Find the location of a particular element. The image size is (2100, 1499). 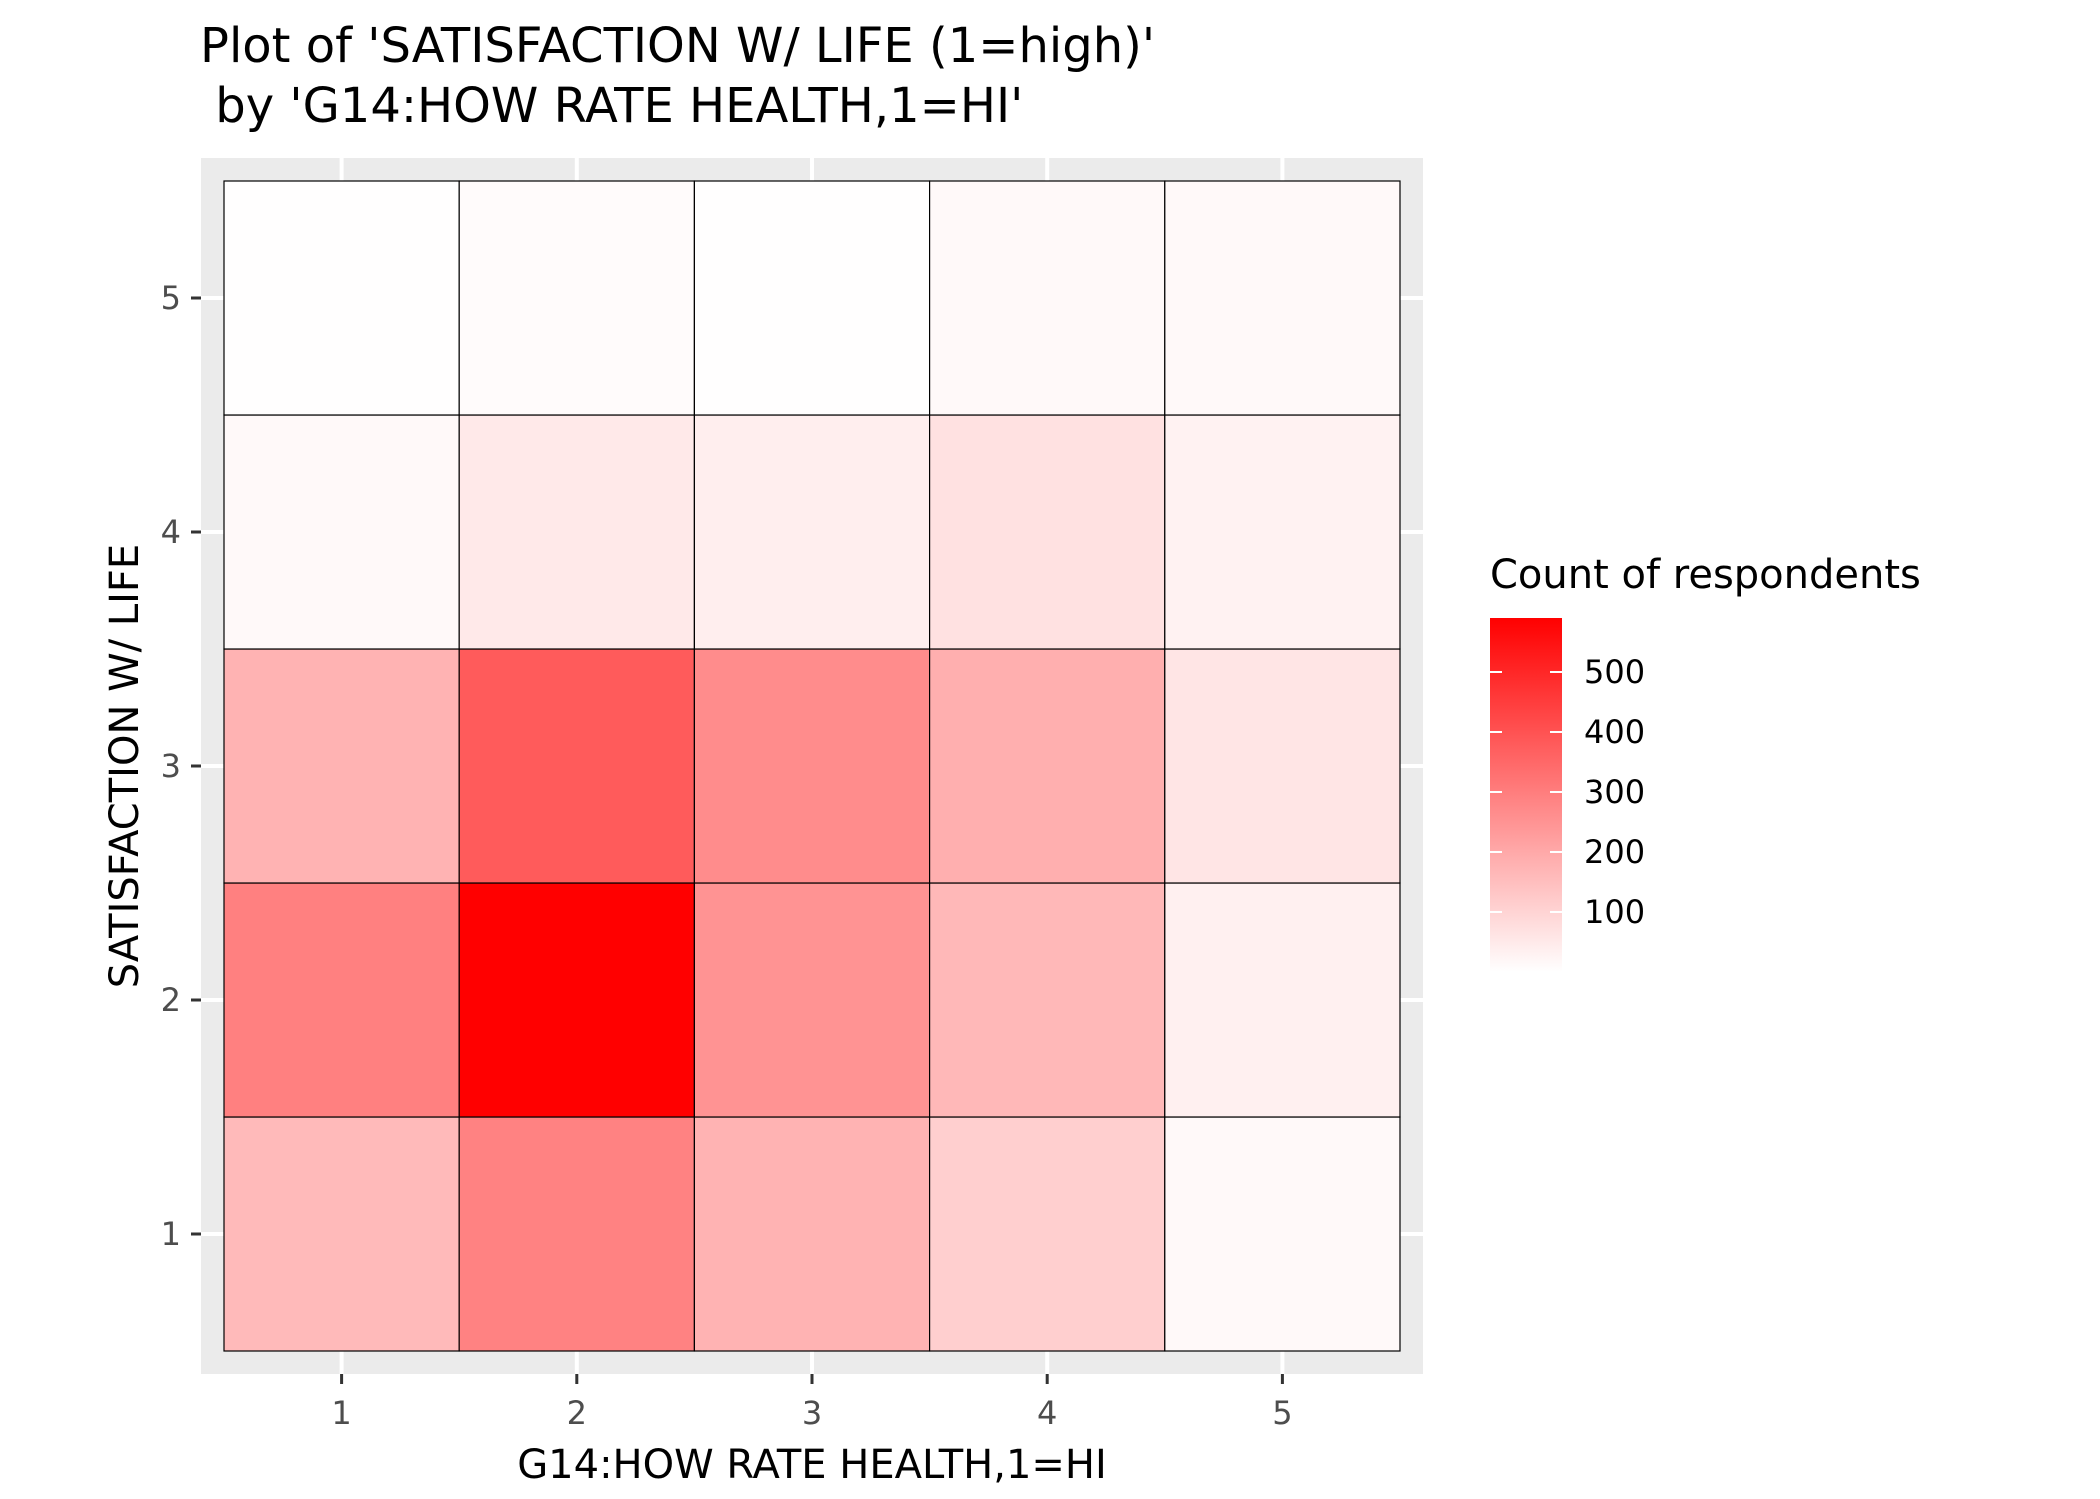

legend-tick-label: 100 is located at coordinates (1614, 912).